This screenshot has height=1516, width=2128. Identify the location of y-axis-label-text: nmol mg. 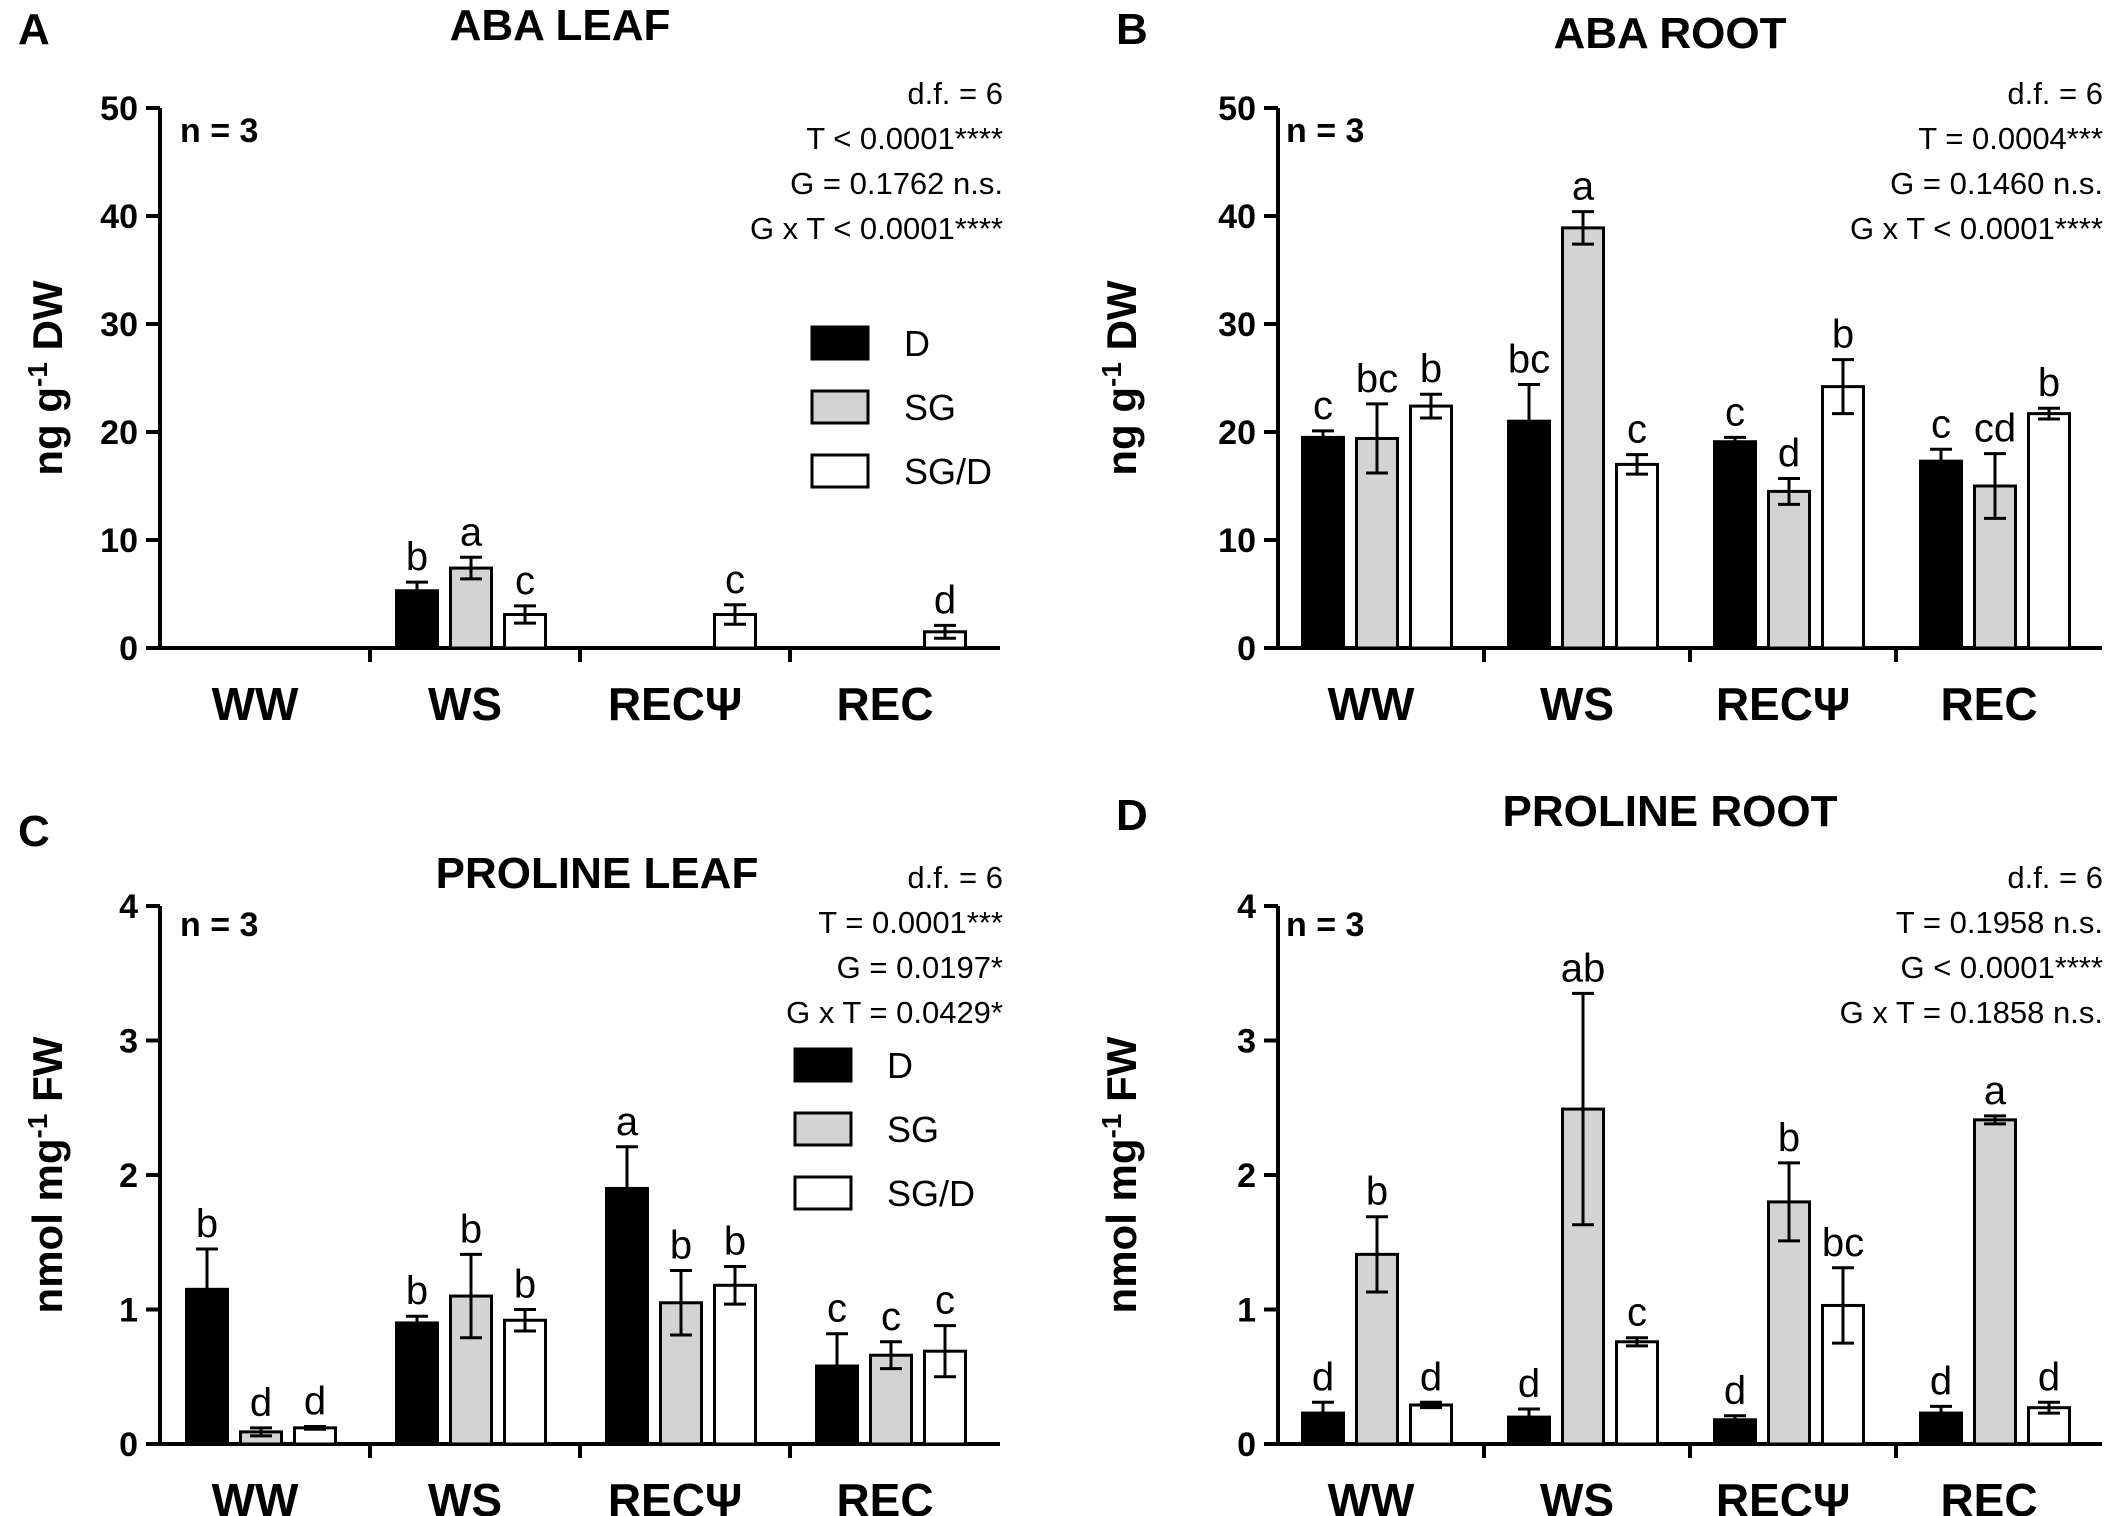
(1121, 1225).